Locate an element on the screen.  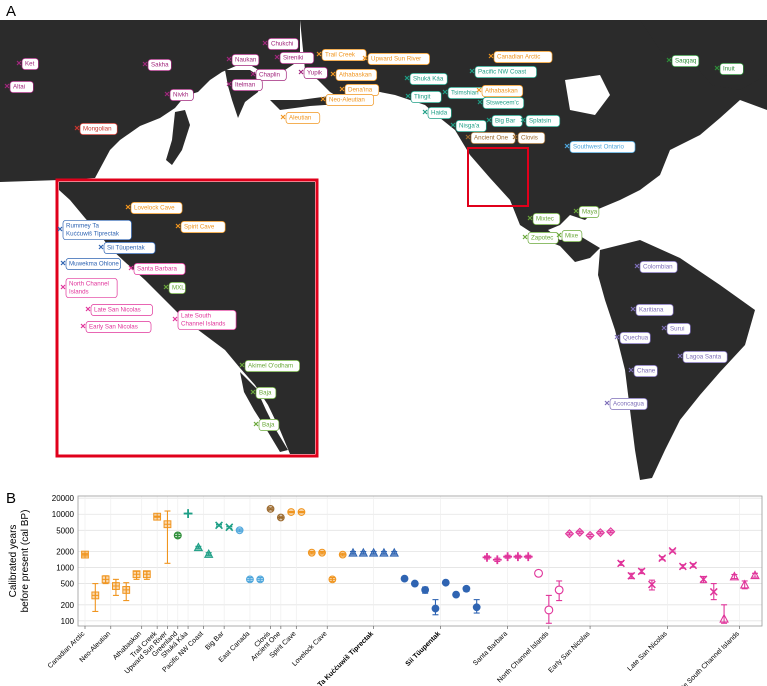
map-label-36-line0: Mixe is located at coordinates (572, 236).